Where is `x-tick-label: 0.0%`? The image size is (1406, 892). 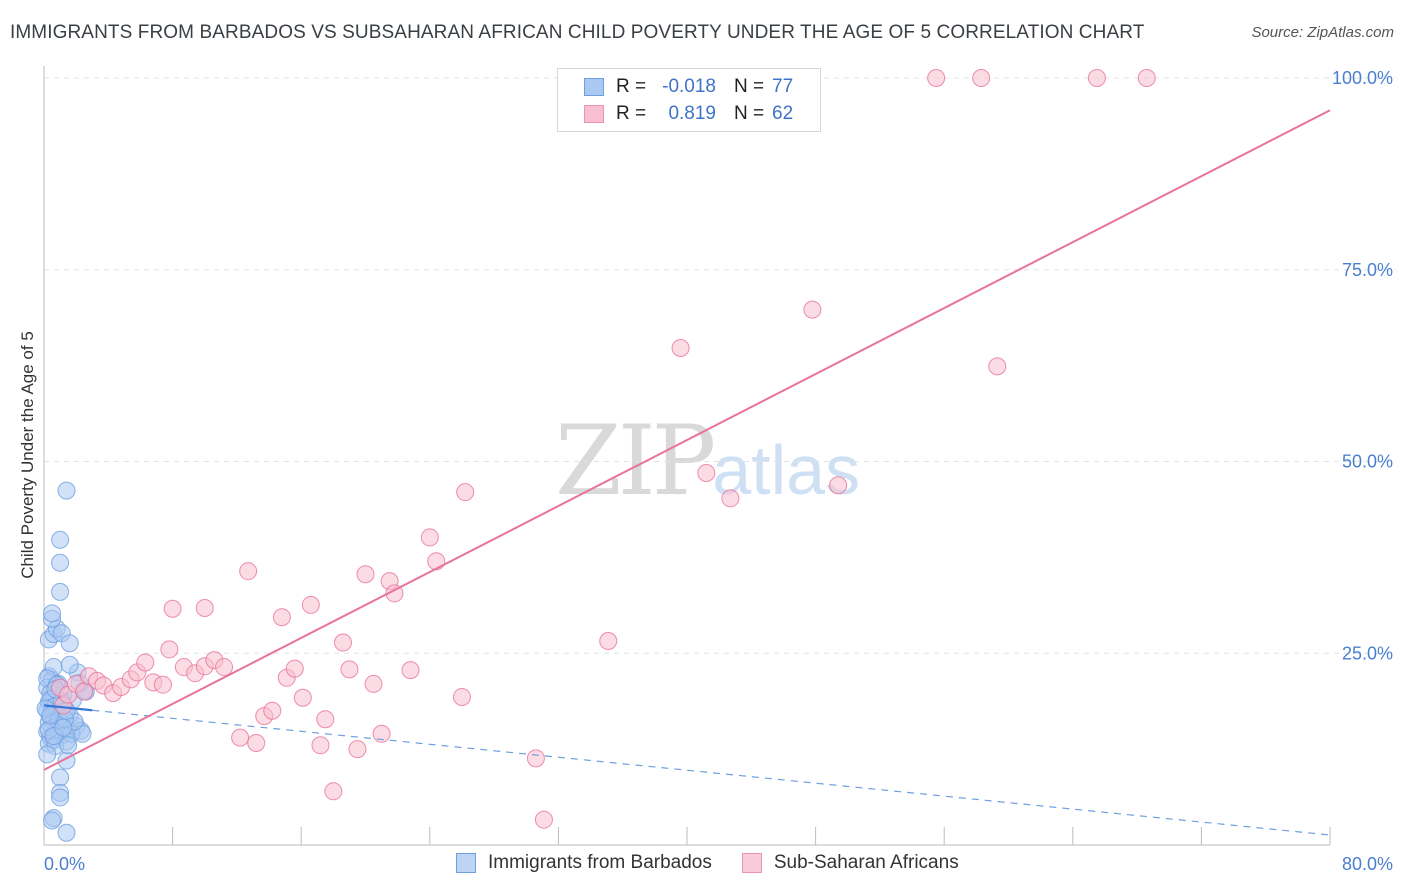
x-tick-label: 0.0% is located at coordinates (64, 864).